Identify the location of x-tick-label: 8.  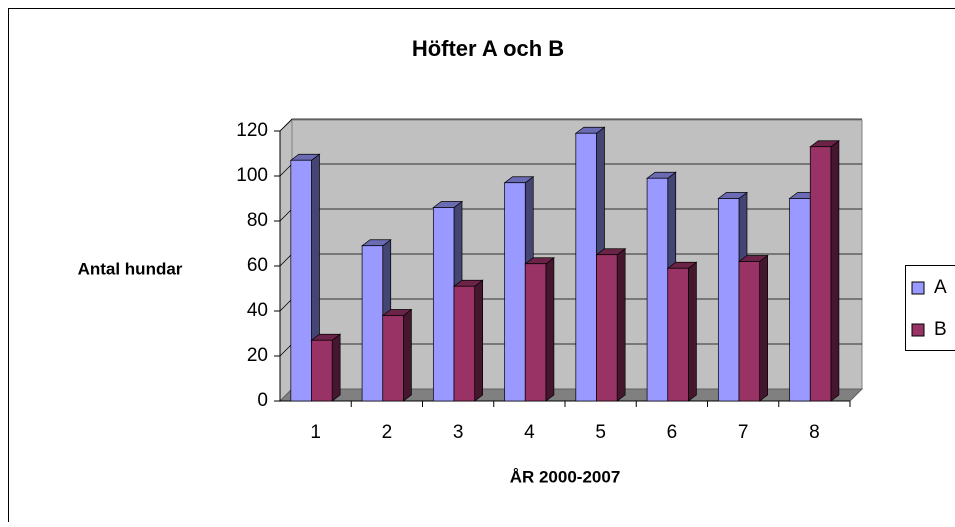
(814, 432).